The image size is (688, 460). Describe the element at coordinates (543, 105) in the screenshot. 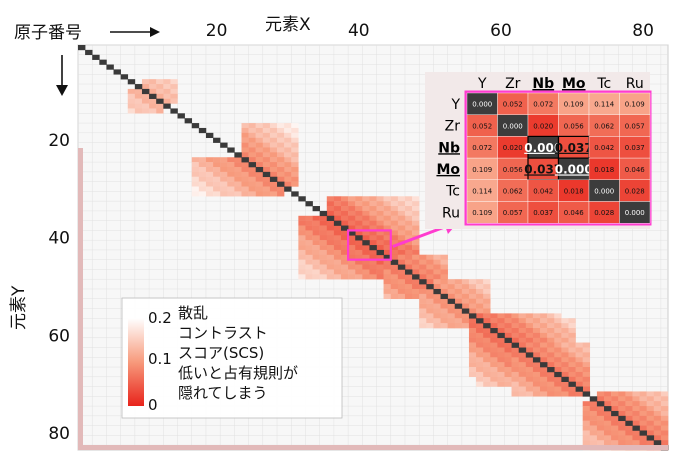

I see `zoom-cell-value: 0.072` at that location.